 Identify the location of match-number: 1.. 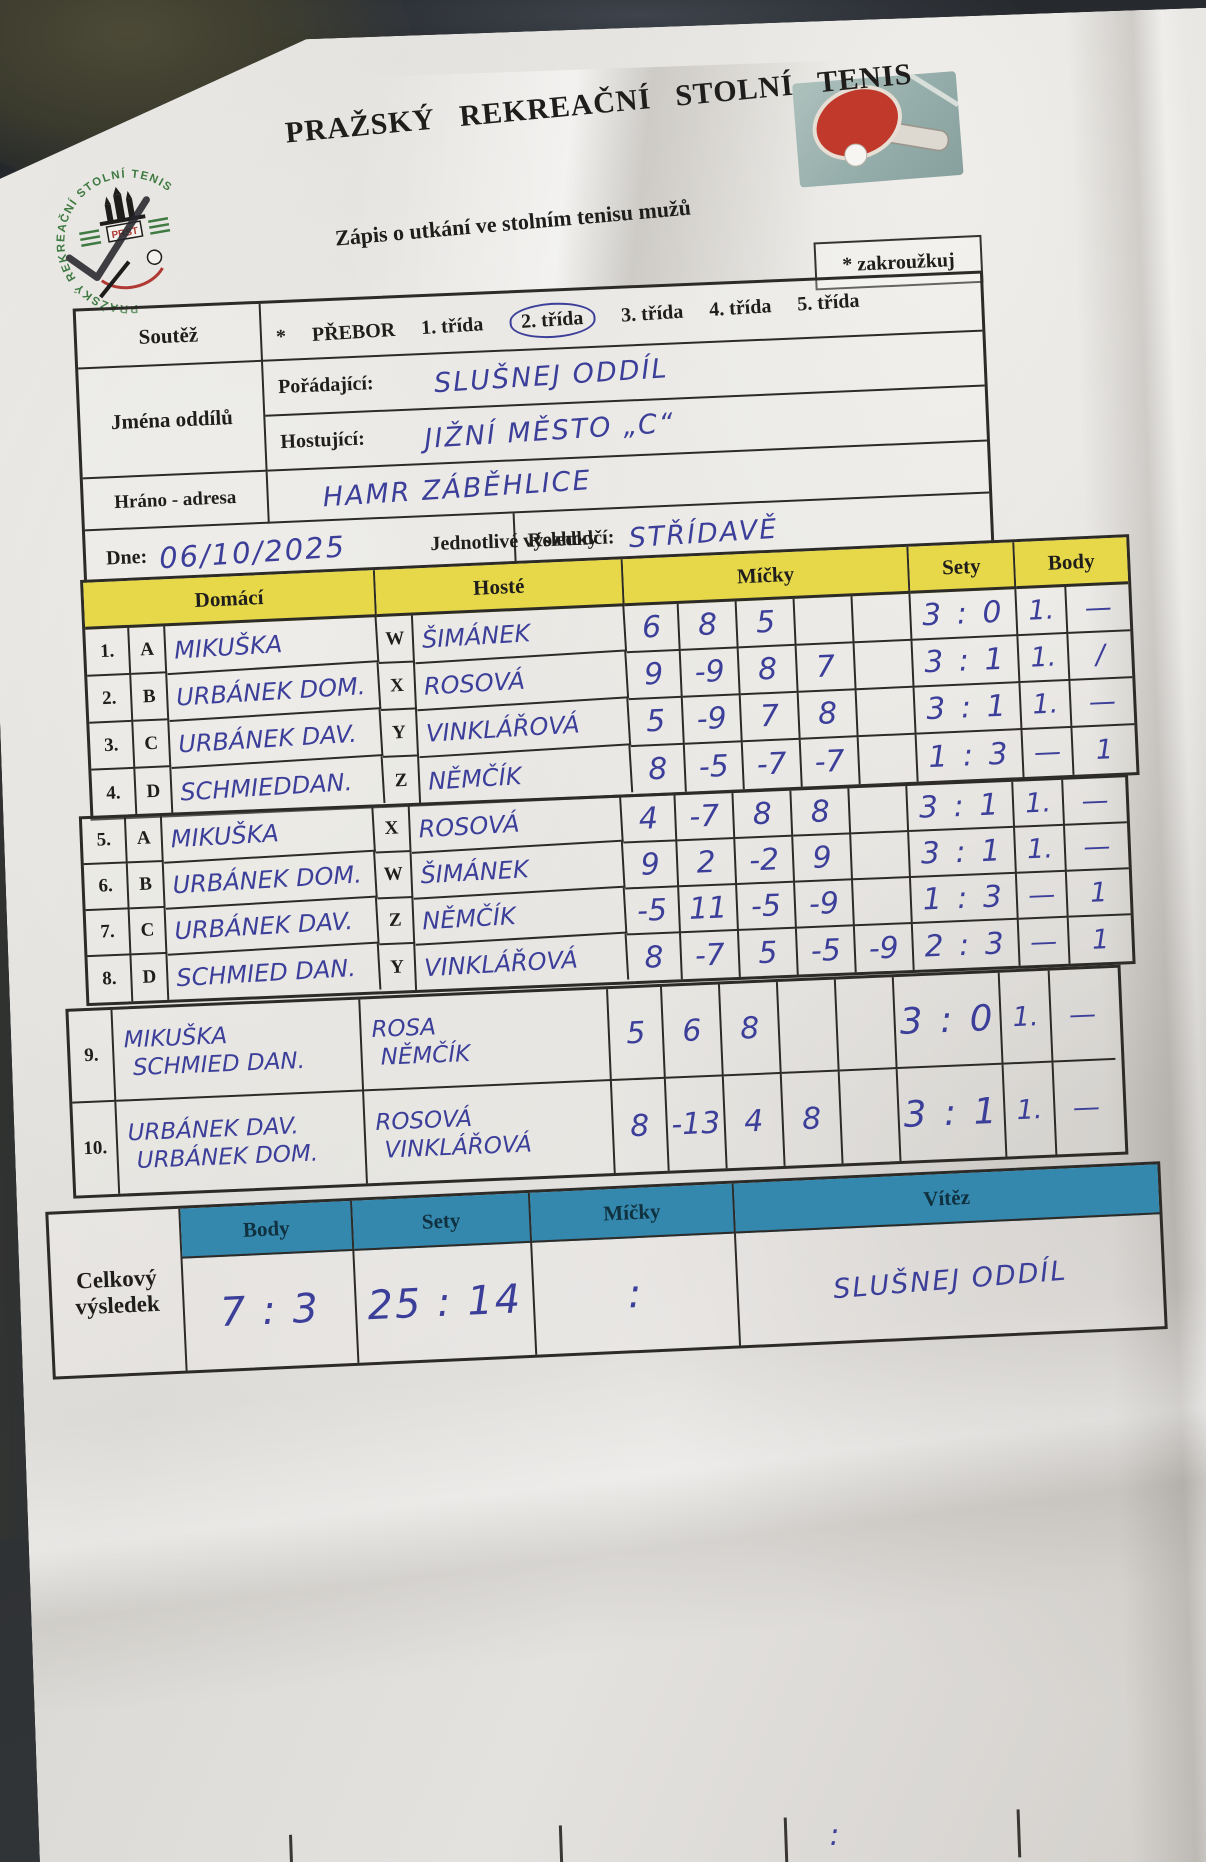
(108, 652).